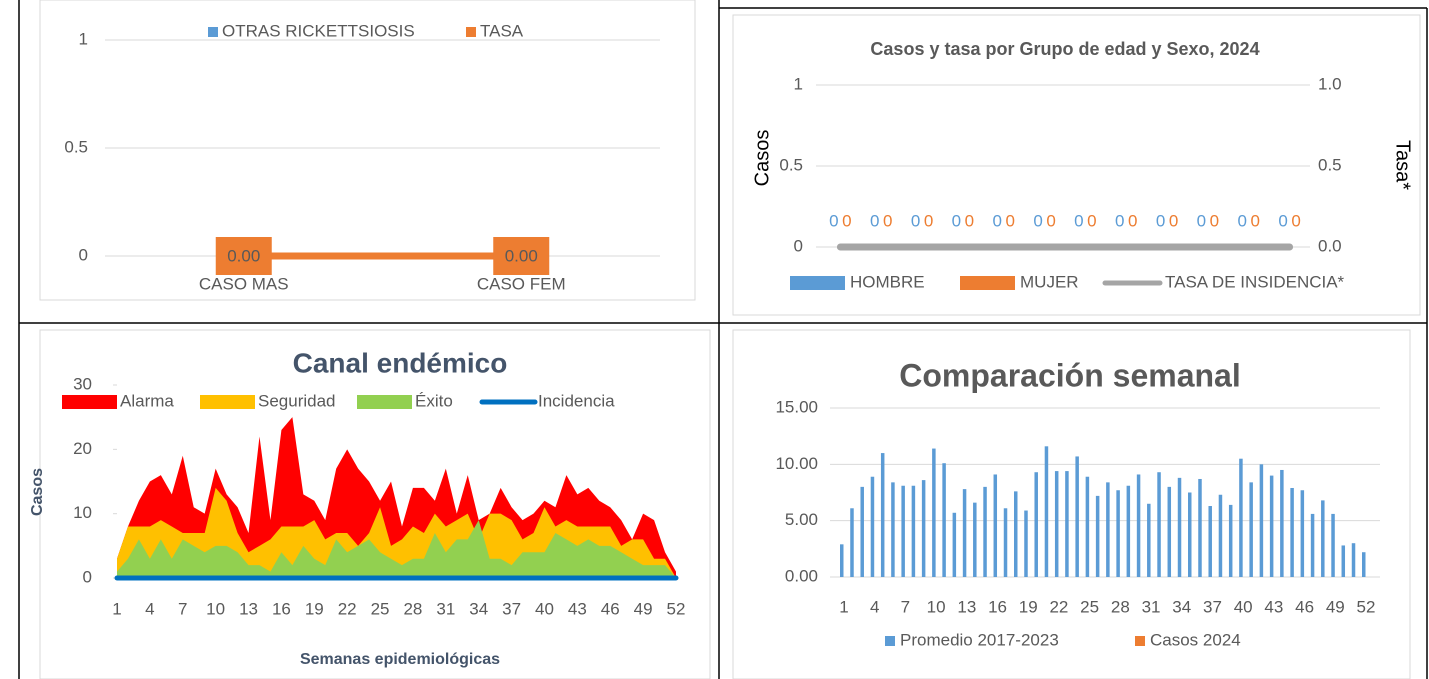 The image size is (1429, 679). What do you see at coordinates (82, 448) in the screenshot?
I see `y-tick-label: 20` at bounding box center [82, 448].